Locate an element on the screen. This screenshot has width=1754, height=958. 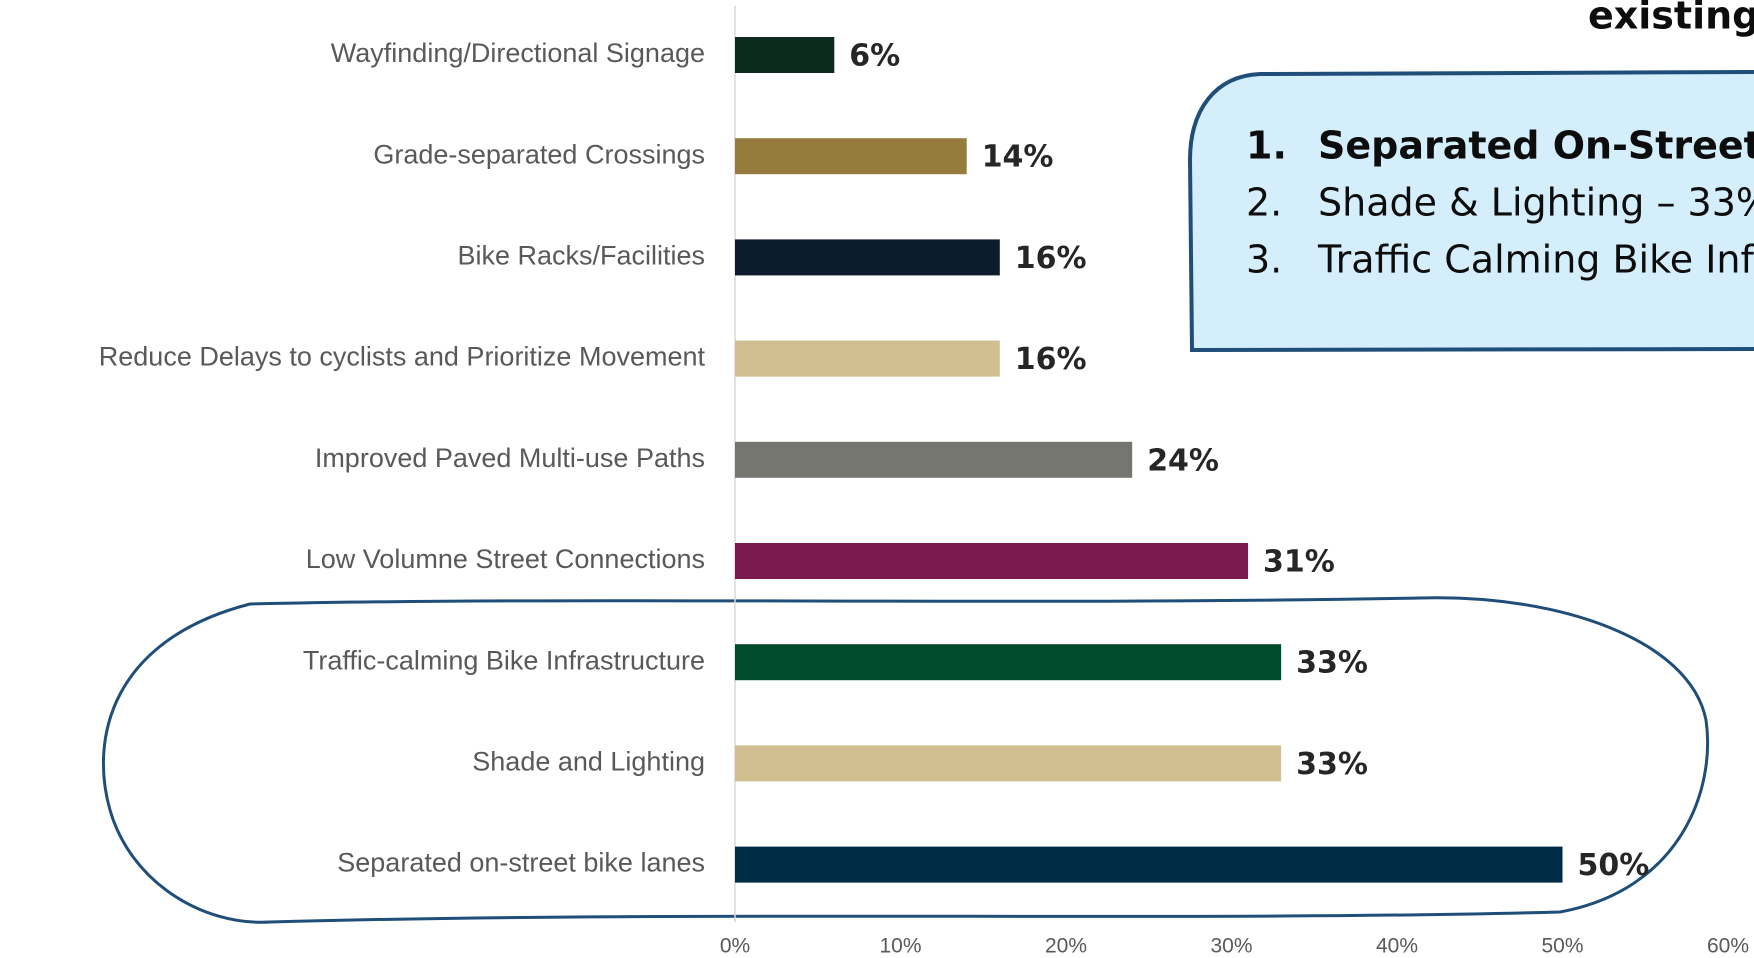
value-label: 31% is located at coordinates (1299, 562).